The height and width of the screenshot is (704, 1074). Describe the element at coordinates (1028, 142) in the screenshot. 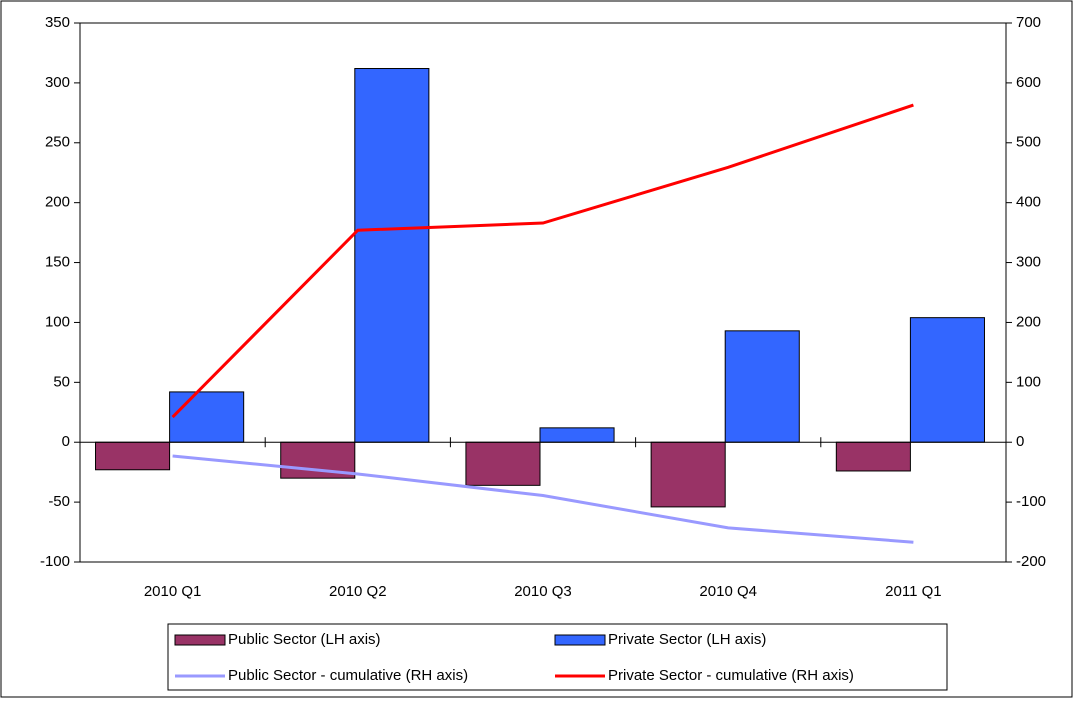

I see `y2-tick-label: 500` at that location.